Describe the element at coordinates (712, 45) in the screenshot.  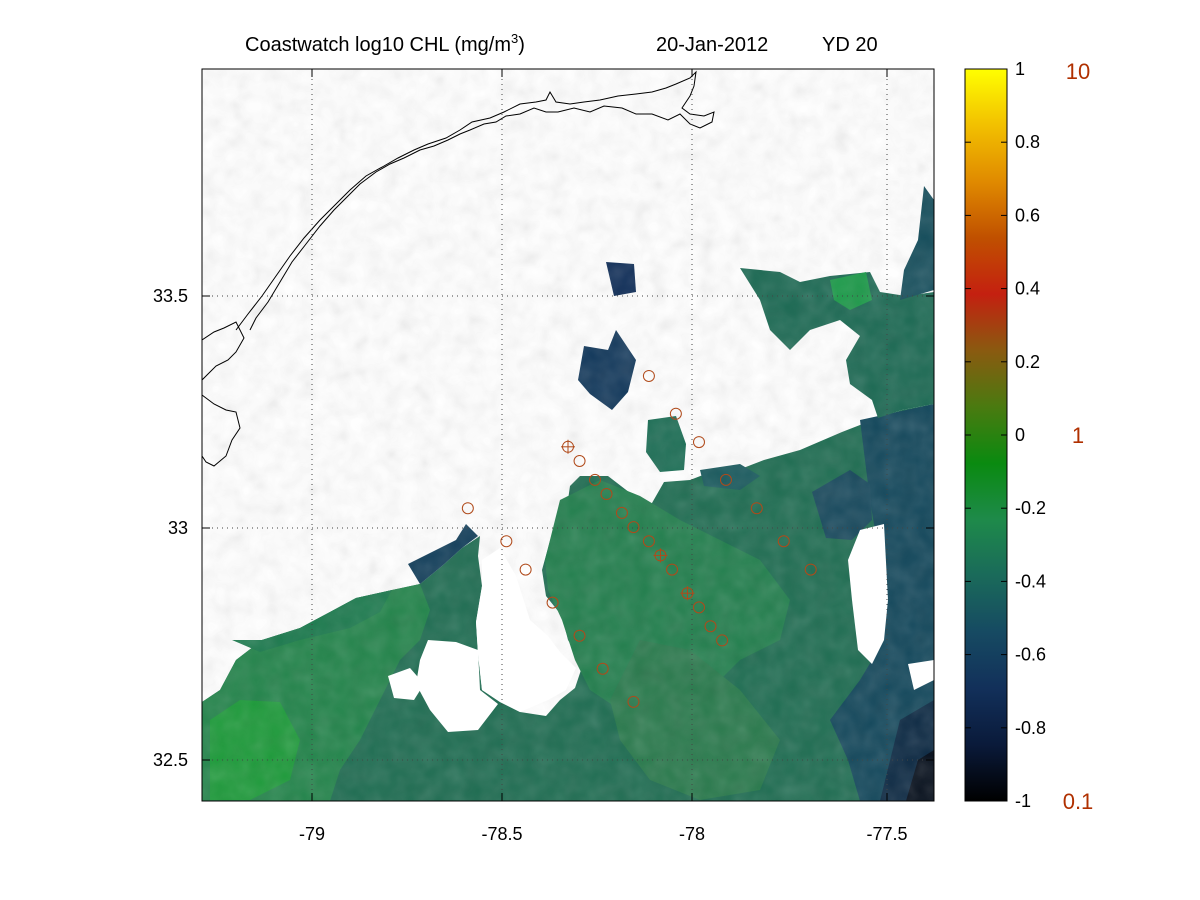
I see `chart-date: 20-Jan-2012` at that location.